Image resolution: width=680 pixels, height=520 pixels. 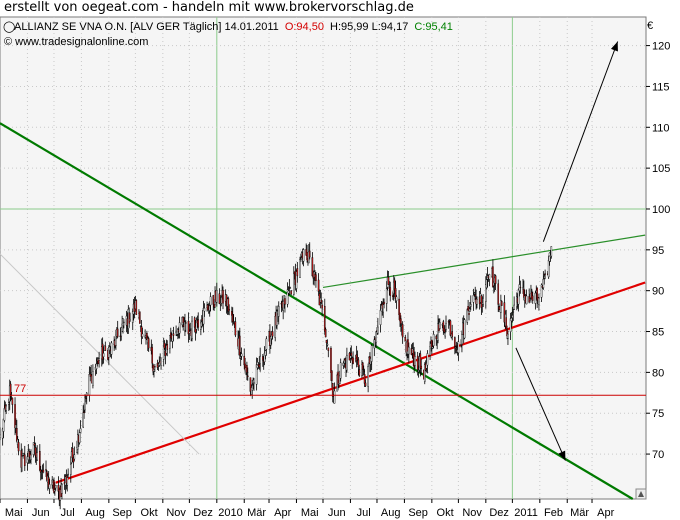 I want to click on header-high: H:95,99, so click(x=349, y=27).